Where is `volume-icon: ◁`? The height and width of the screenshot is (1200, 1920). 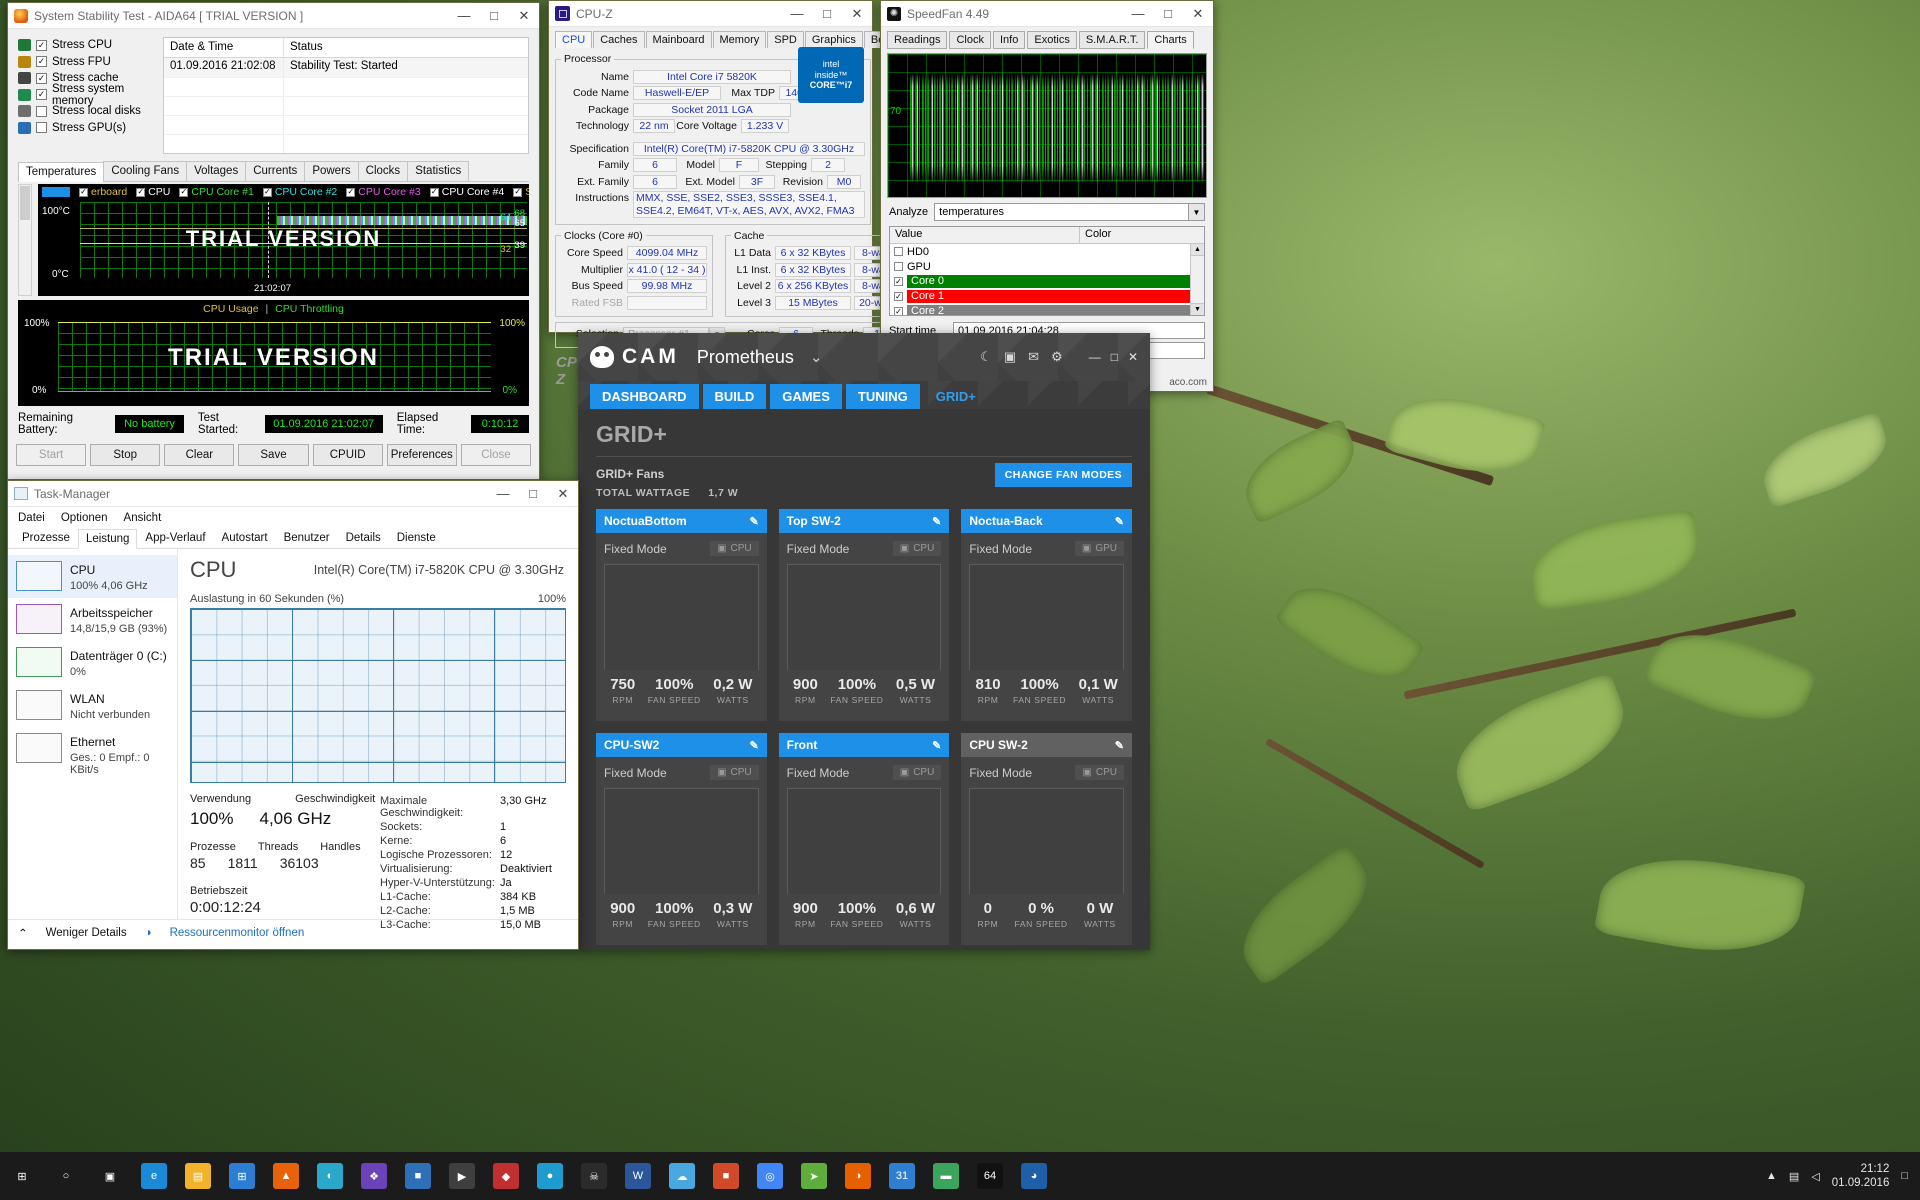 volume-icon: ◁ is located at coordinates (1815, 1176).